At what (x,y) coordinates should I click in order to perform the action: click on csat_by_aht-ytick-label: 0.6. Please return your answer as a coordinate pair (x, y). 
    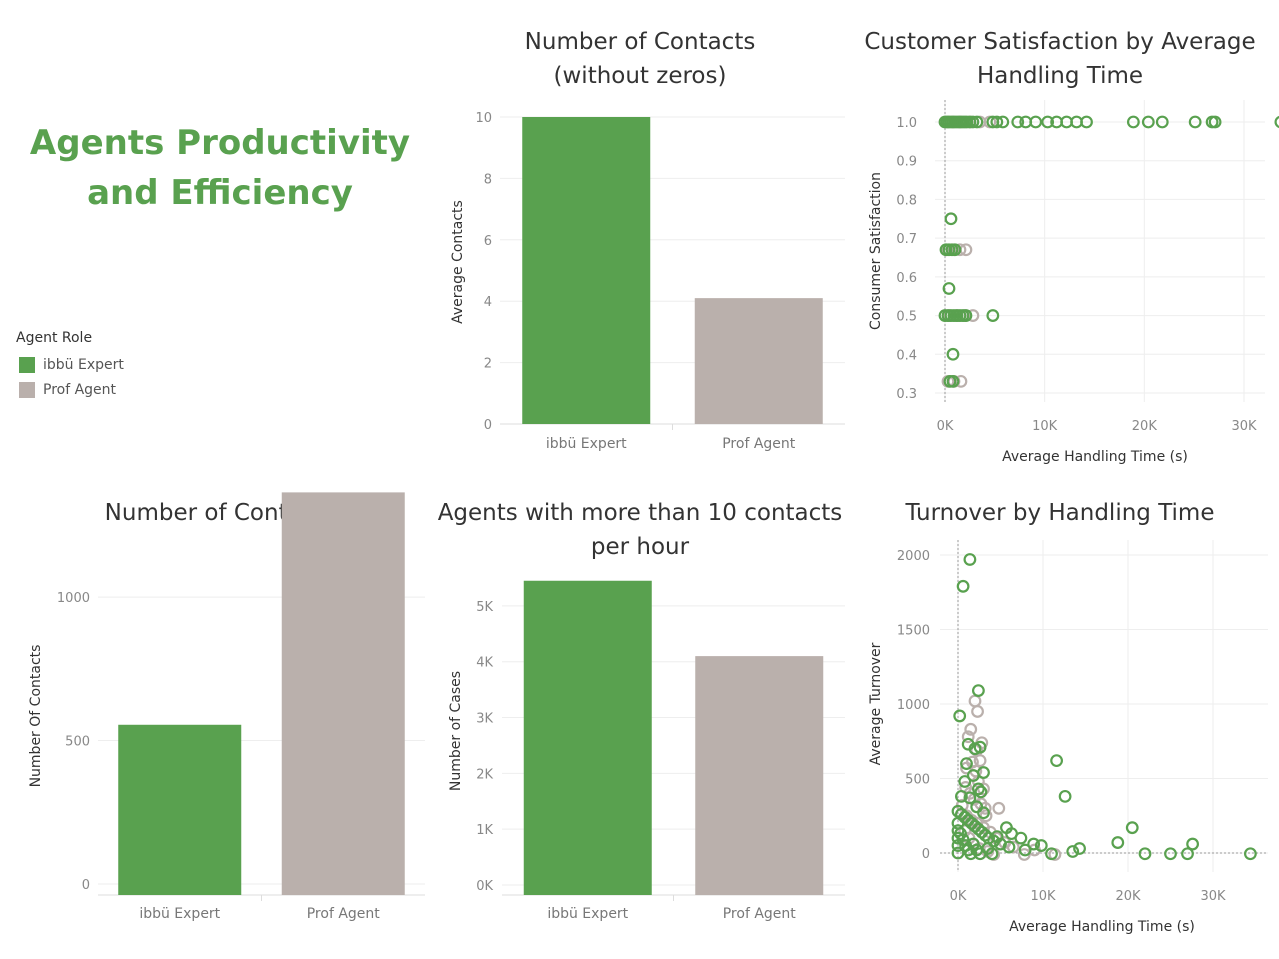
    Looking at the image, I should click on (906, 278).